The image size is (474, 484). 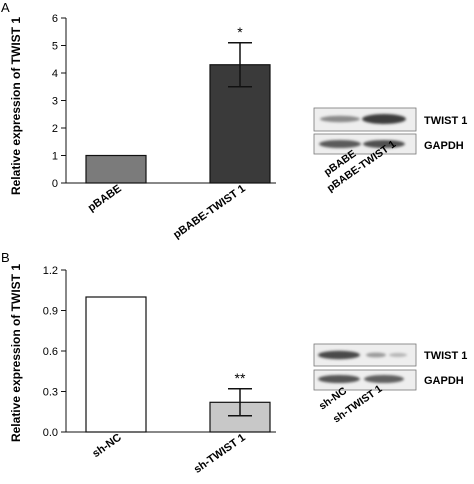 I want to click on y-tick-label: 0, so click(x=55, y=184).